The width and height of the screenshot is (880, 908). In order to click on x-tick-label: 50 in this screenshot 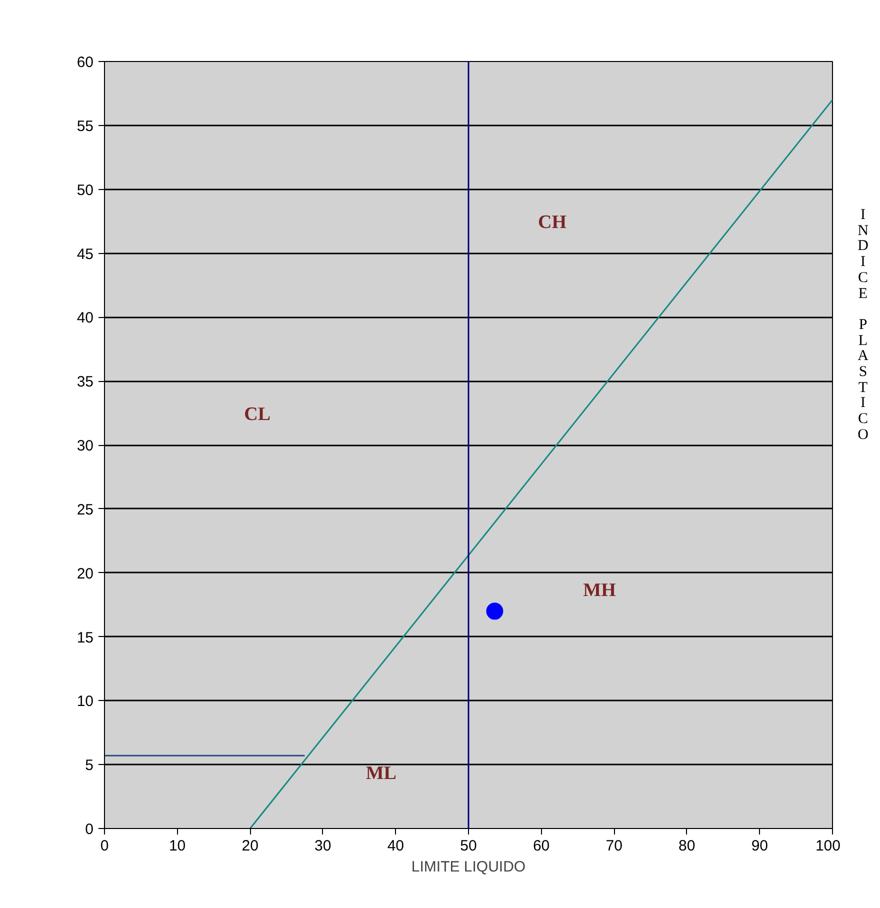, I will do `click(468, 846)`.